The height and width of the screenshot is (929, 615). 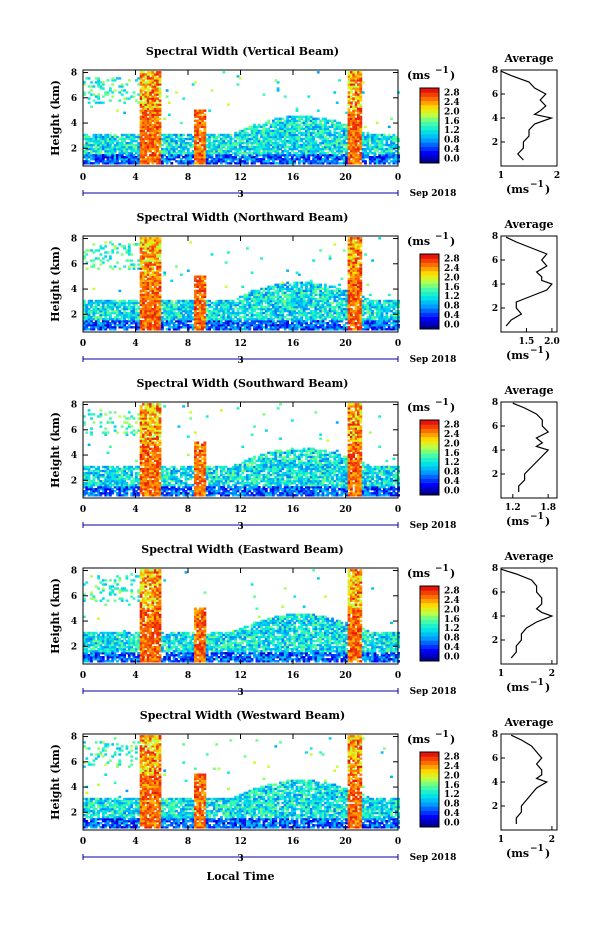 What do you see at coordinates (240, 178) in the screenshot?
I see `x-tick-label: 12` at bounding box center [240, 178].